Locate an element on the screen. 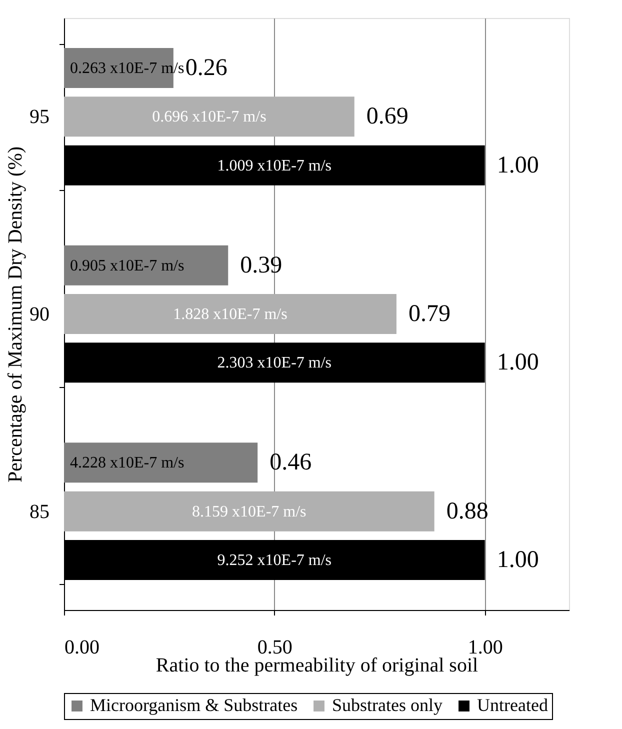  x-tick-label: 0.00 is located at coordinates (82, 647).